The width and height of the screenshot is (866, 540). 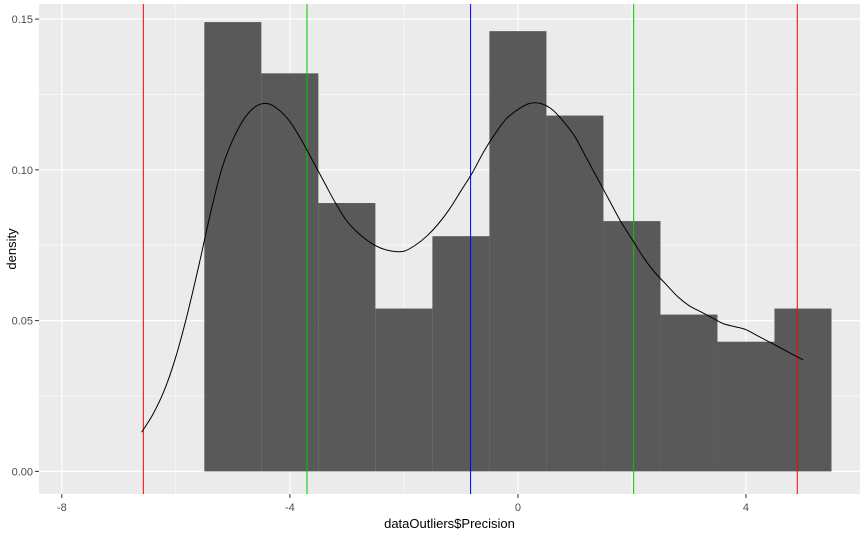 What do you see at coordinates (22, 322) in the screenshot?
I see `y-tick-label: 0.05` at bounding box center [22, 322].